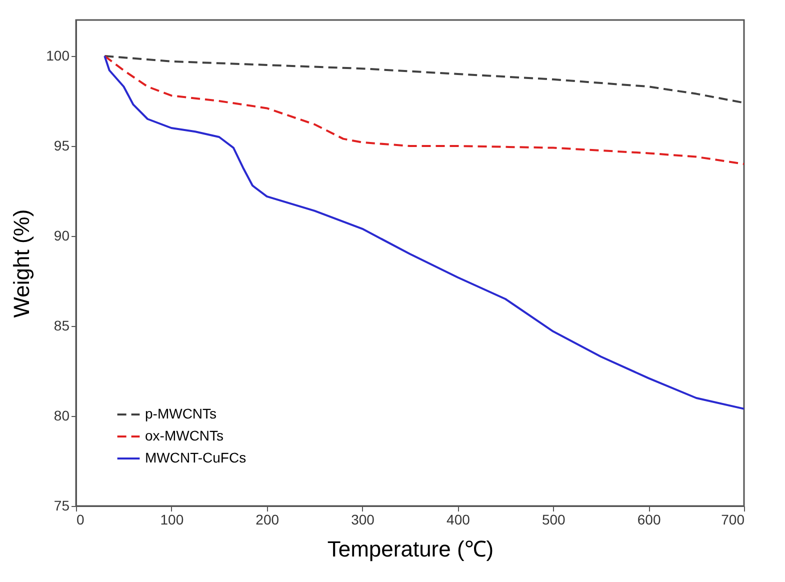 The height and width of the screenshot is (582, 785). What do you see at coordinates (172, 520) in the screenshot?
I see `x-tick-label: 100` at bounding box center [172, 520].